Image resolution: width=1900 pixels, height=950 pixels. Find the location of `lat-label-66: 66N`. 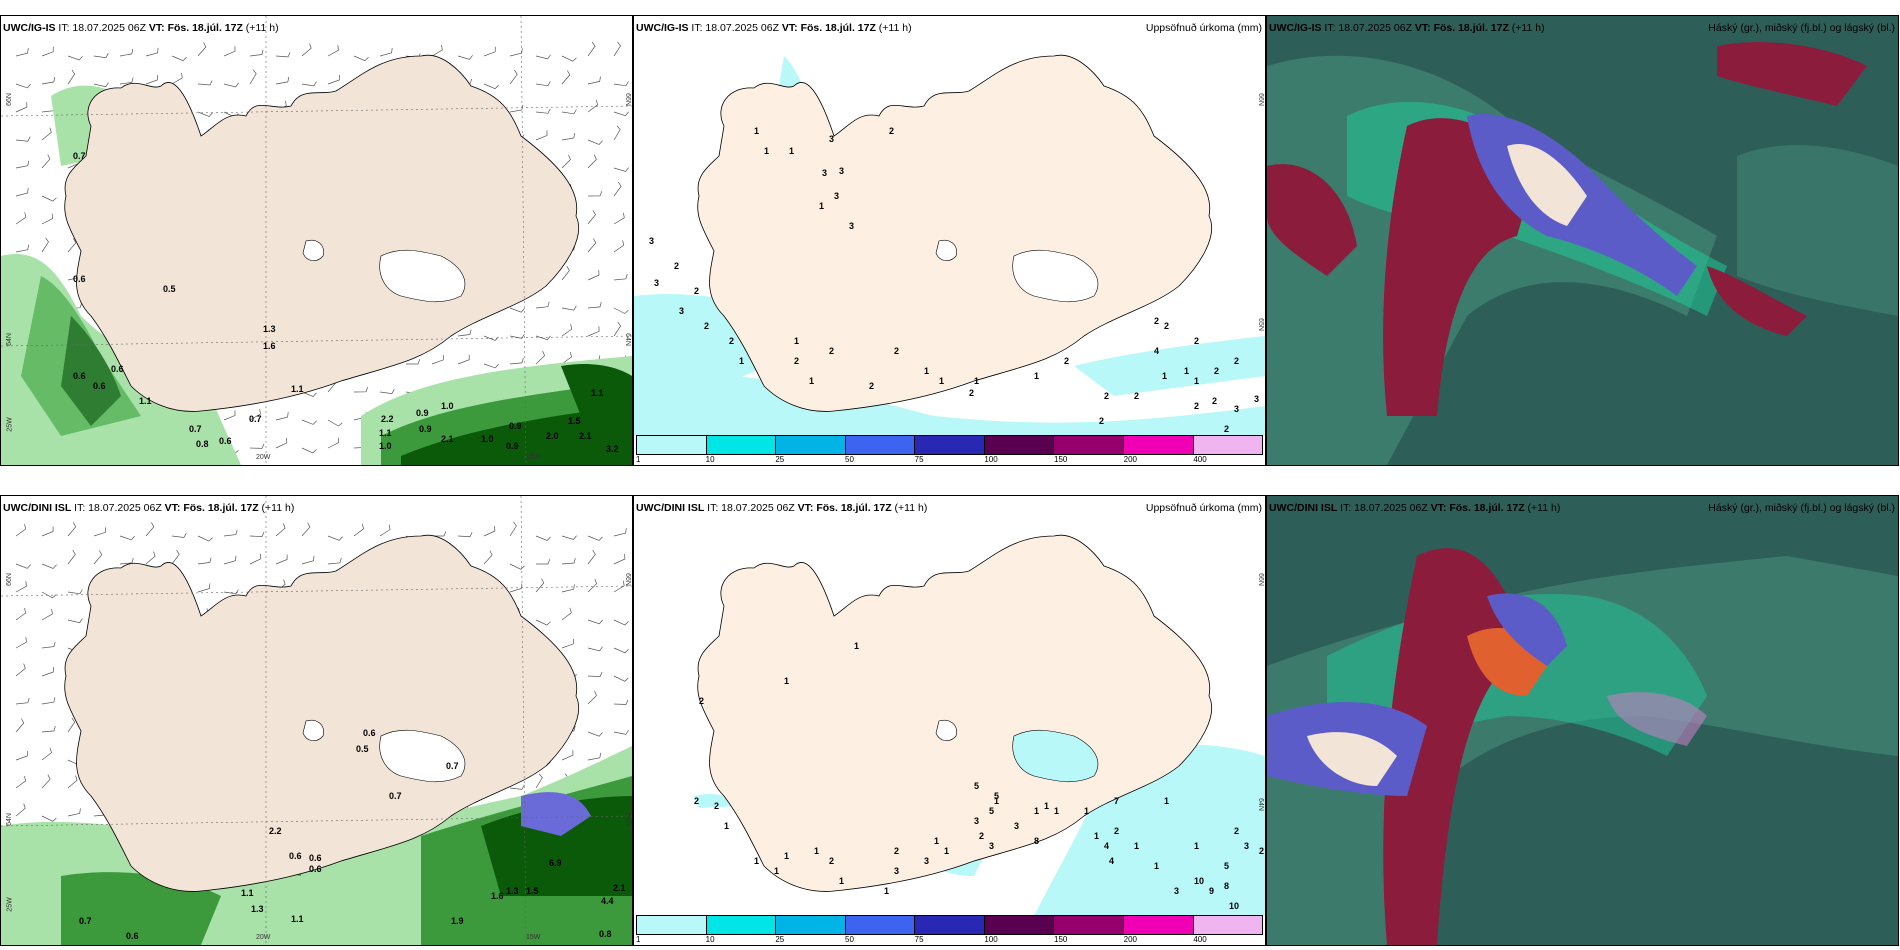

lat-label-66: 66N is located at coordinates (9, 99).